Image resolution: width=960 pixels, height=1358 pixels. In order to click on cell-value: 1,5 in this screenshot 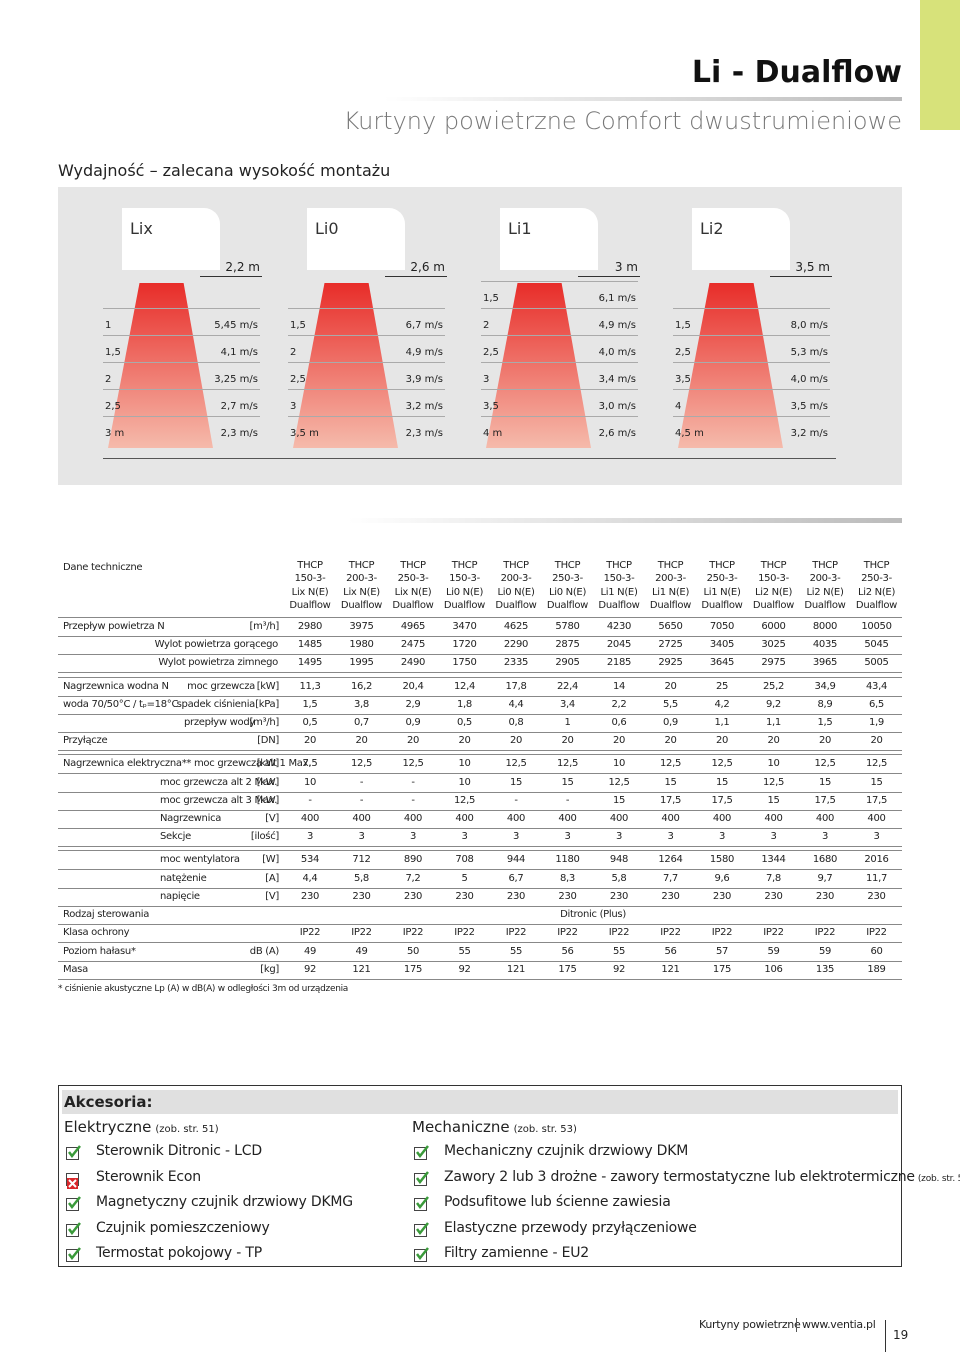, I will do `click(825, 722)`.